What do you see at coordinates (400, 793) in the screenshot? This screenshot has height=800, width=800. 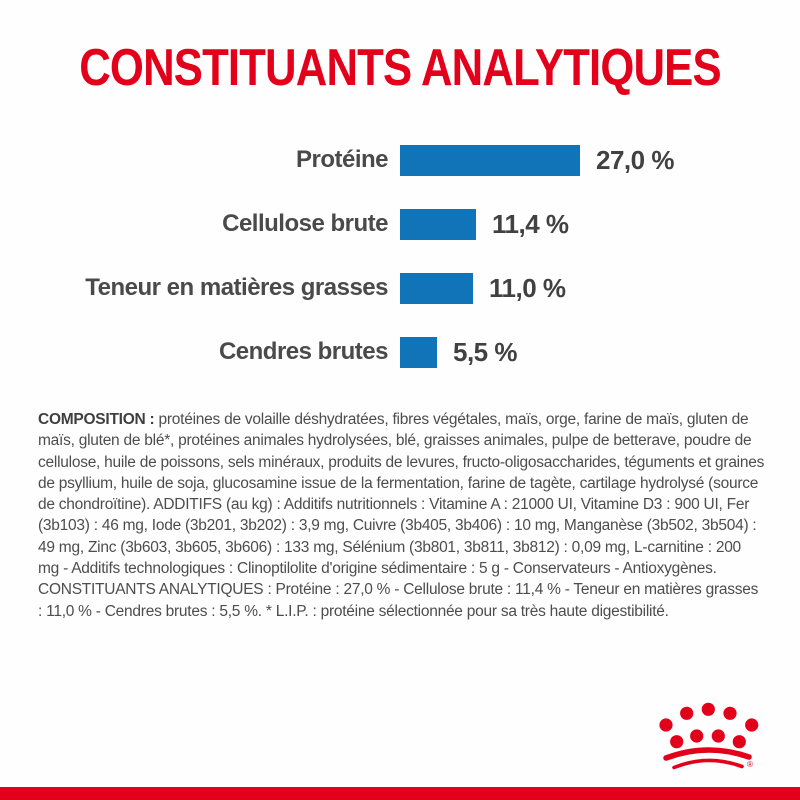 I see `brand-stripe` at bounding box center [400, 793].